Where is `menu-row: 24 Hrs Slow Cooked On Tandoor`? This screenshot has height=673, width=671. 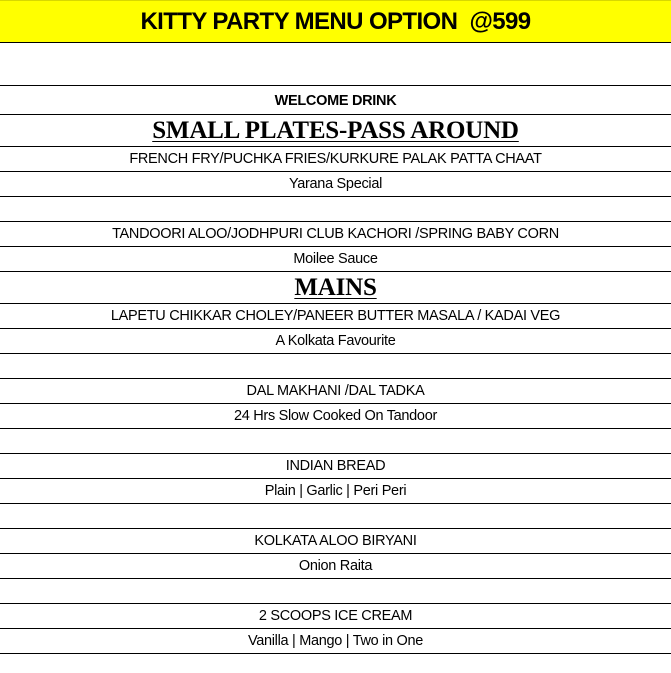
menu-row: 24 Hrs Slow Cooked On Tandoor is located at coordinates (335, 416).